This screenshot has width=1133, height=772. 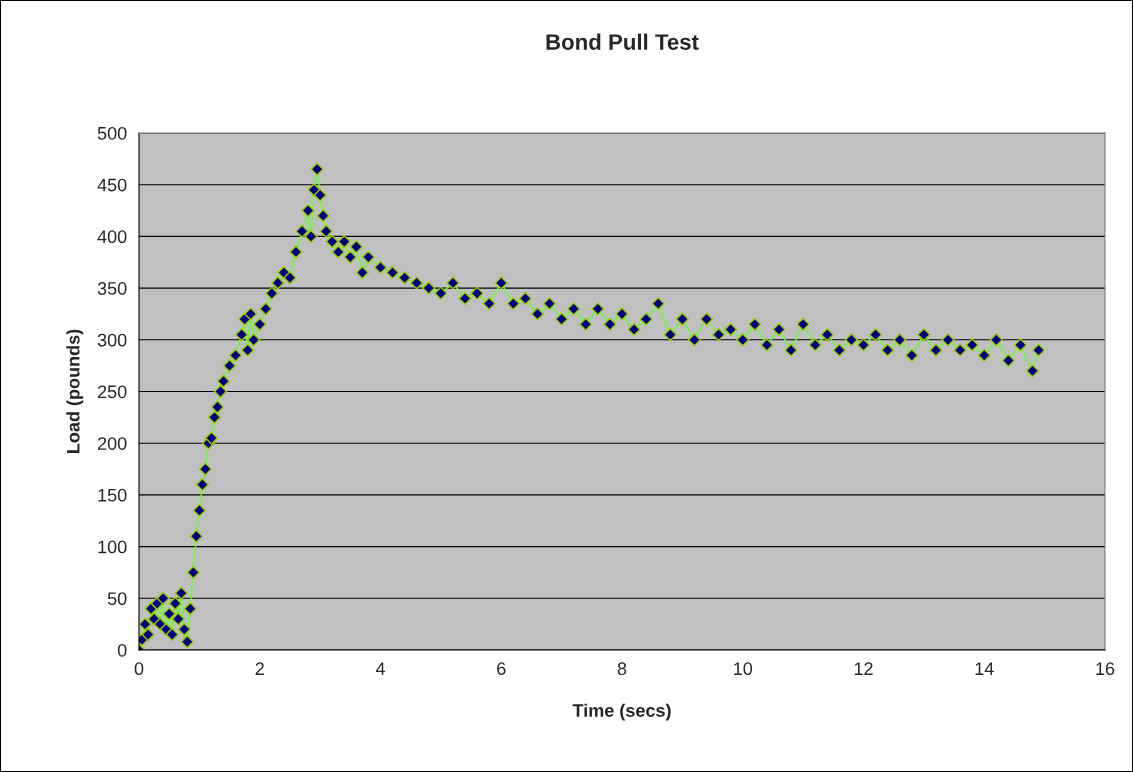 I want to click on y-tick-label: 450, so click(x=112, y=185).